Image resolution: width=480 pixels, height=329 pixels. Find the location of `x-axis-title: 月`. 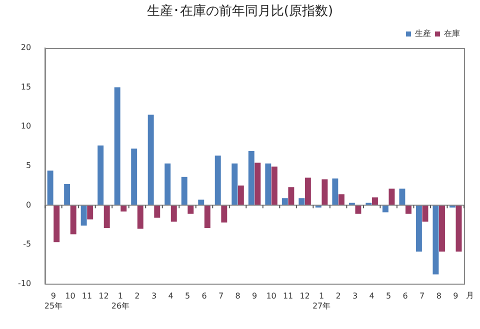

x-axis-title: 月 is located at coordinates (470, 295).